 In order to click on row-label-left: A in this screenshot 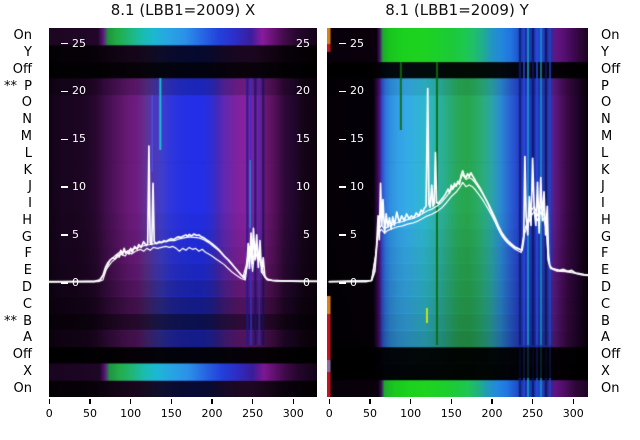, I will do `click(27, 338)`.